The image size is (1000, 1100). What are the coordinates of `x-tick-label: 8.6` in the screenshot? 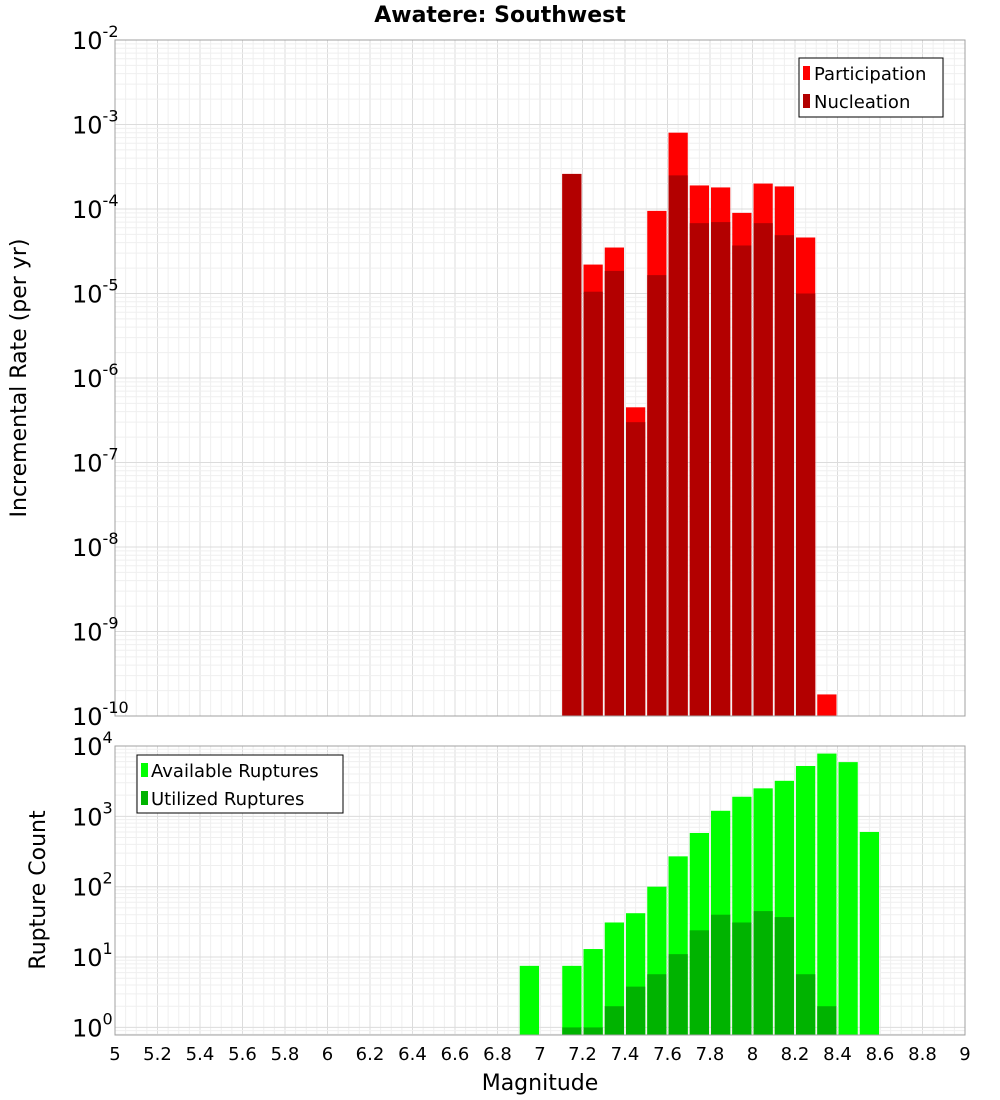 It's located at (880, 1054).